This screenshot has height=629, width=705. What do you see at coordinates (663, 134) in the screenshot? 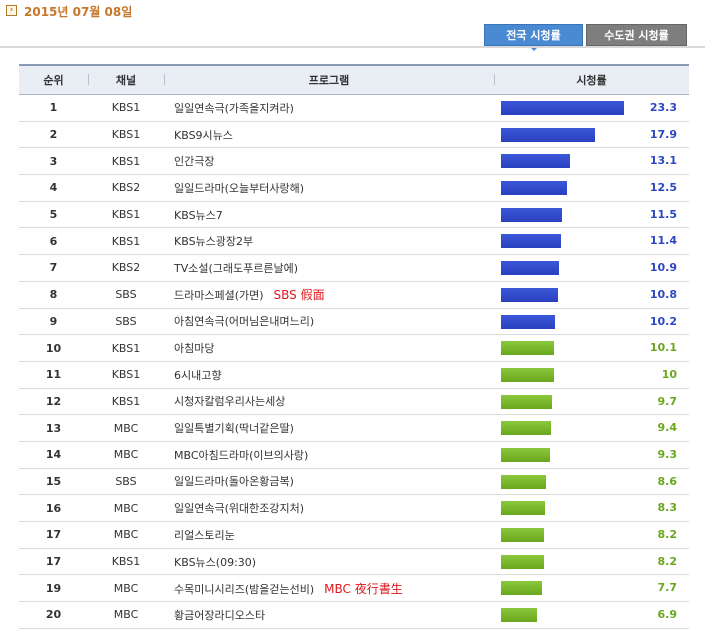
I see `rating-value: 17.9` at bounding box center [663, 134].